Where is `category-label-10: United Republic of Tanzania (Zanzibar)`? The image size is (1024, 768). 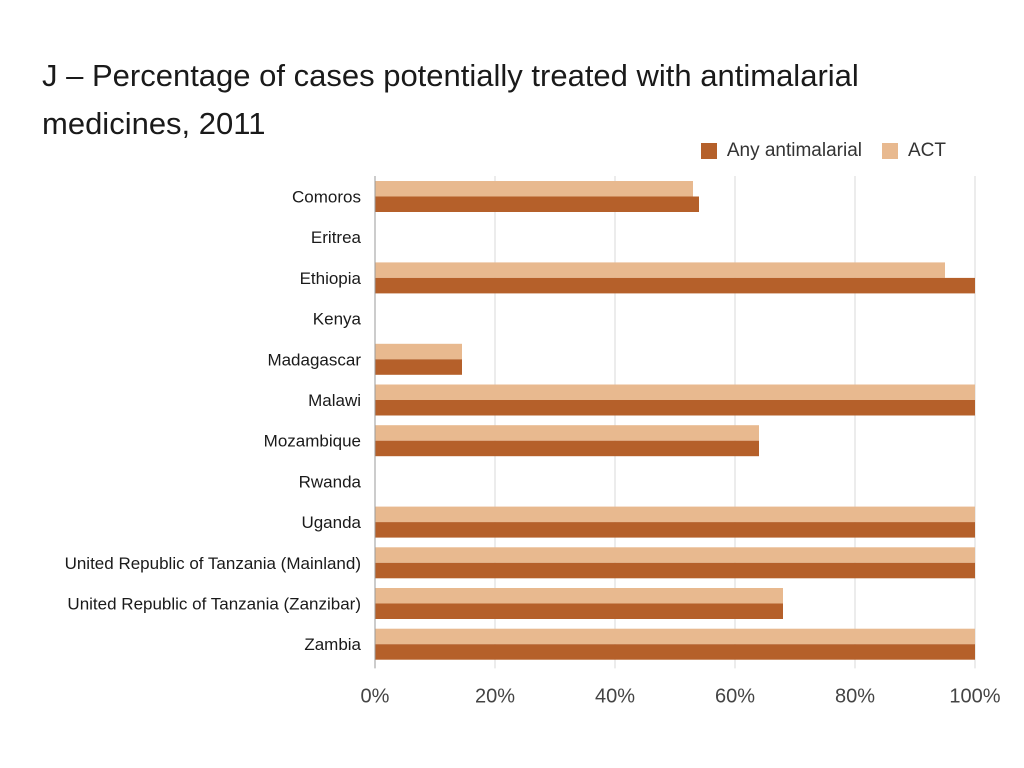
category-label-10: United Republic of Tanzania (Zanzibar) is located at coordinates (214, 604).